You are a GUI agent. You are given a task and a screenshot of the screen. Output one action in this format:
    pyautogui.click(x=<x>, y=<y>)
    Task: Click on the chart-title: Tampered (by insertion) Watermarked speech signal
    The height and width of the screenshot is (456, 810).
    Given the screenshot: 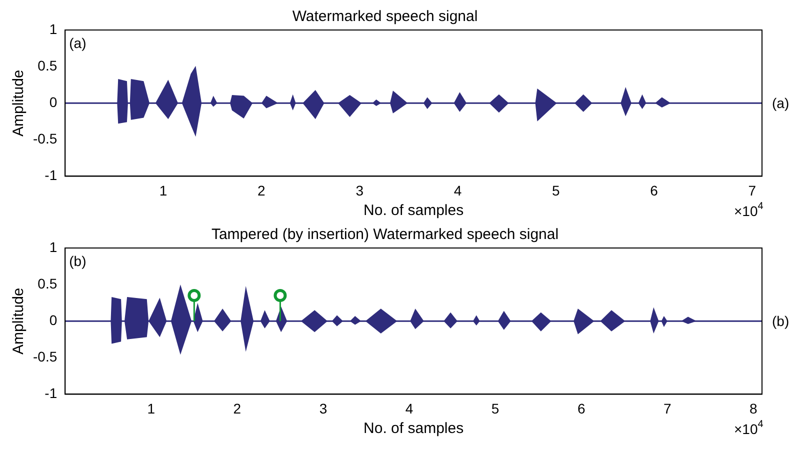 What is the action you would take?
    pyautogui.click(x=385, y=235)
    